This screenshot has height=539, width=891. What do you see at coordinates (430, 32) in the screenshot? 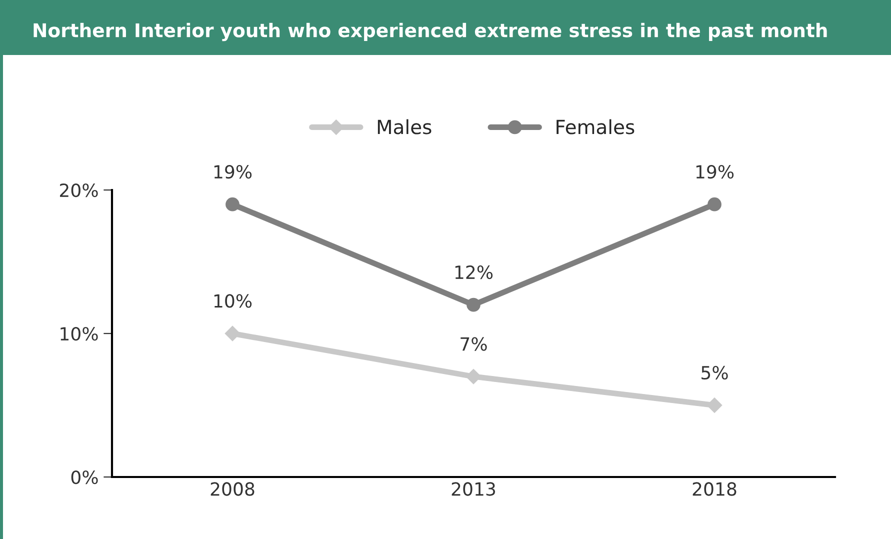
I see `chart-title: Northern Interior youth who experienced extreme stress in the past month` at bounding box center [430, 32].